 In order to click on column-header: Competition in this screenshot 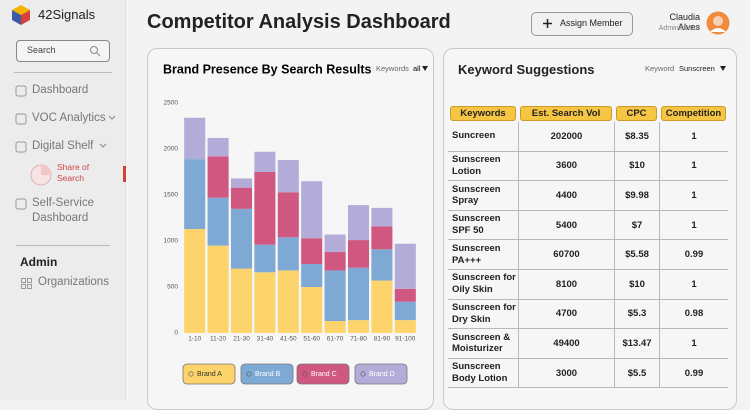, I will do `click(693, 113)`.